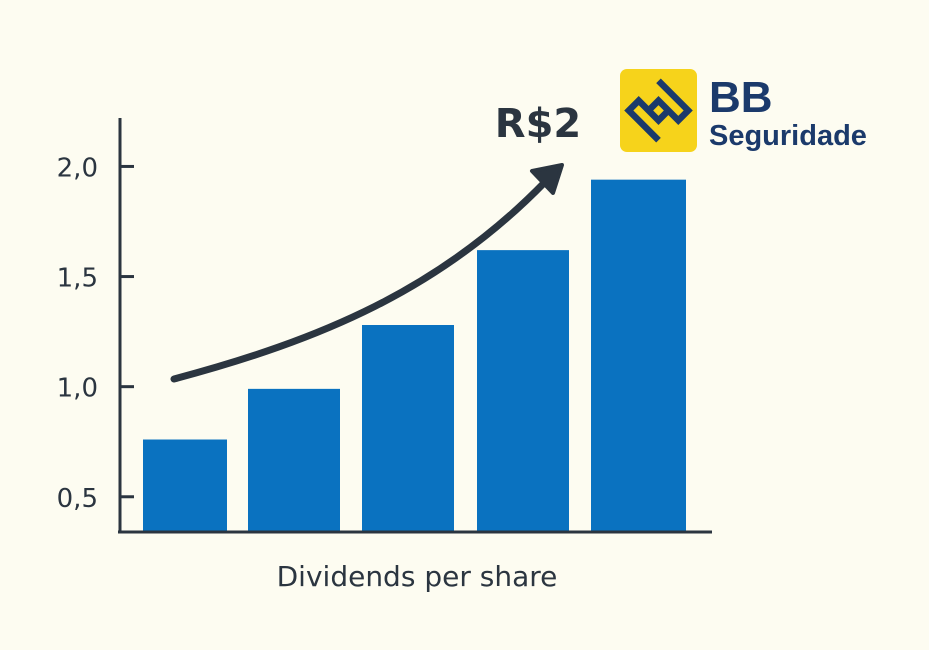 The width and height of the screenshot is (929, 650). Describe the element at coordinates (77, 168) in the screenshot. I see `y-tick-label: 2,0` at that location.